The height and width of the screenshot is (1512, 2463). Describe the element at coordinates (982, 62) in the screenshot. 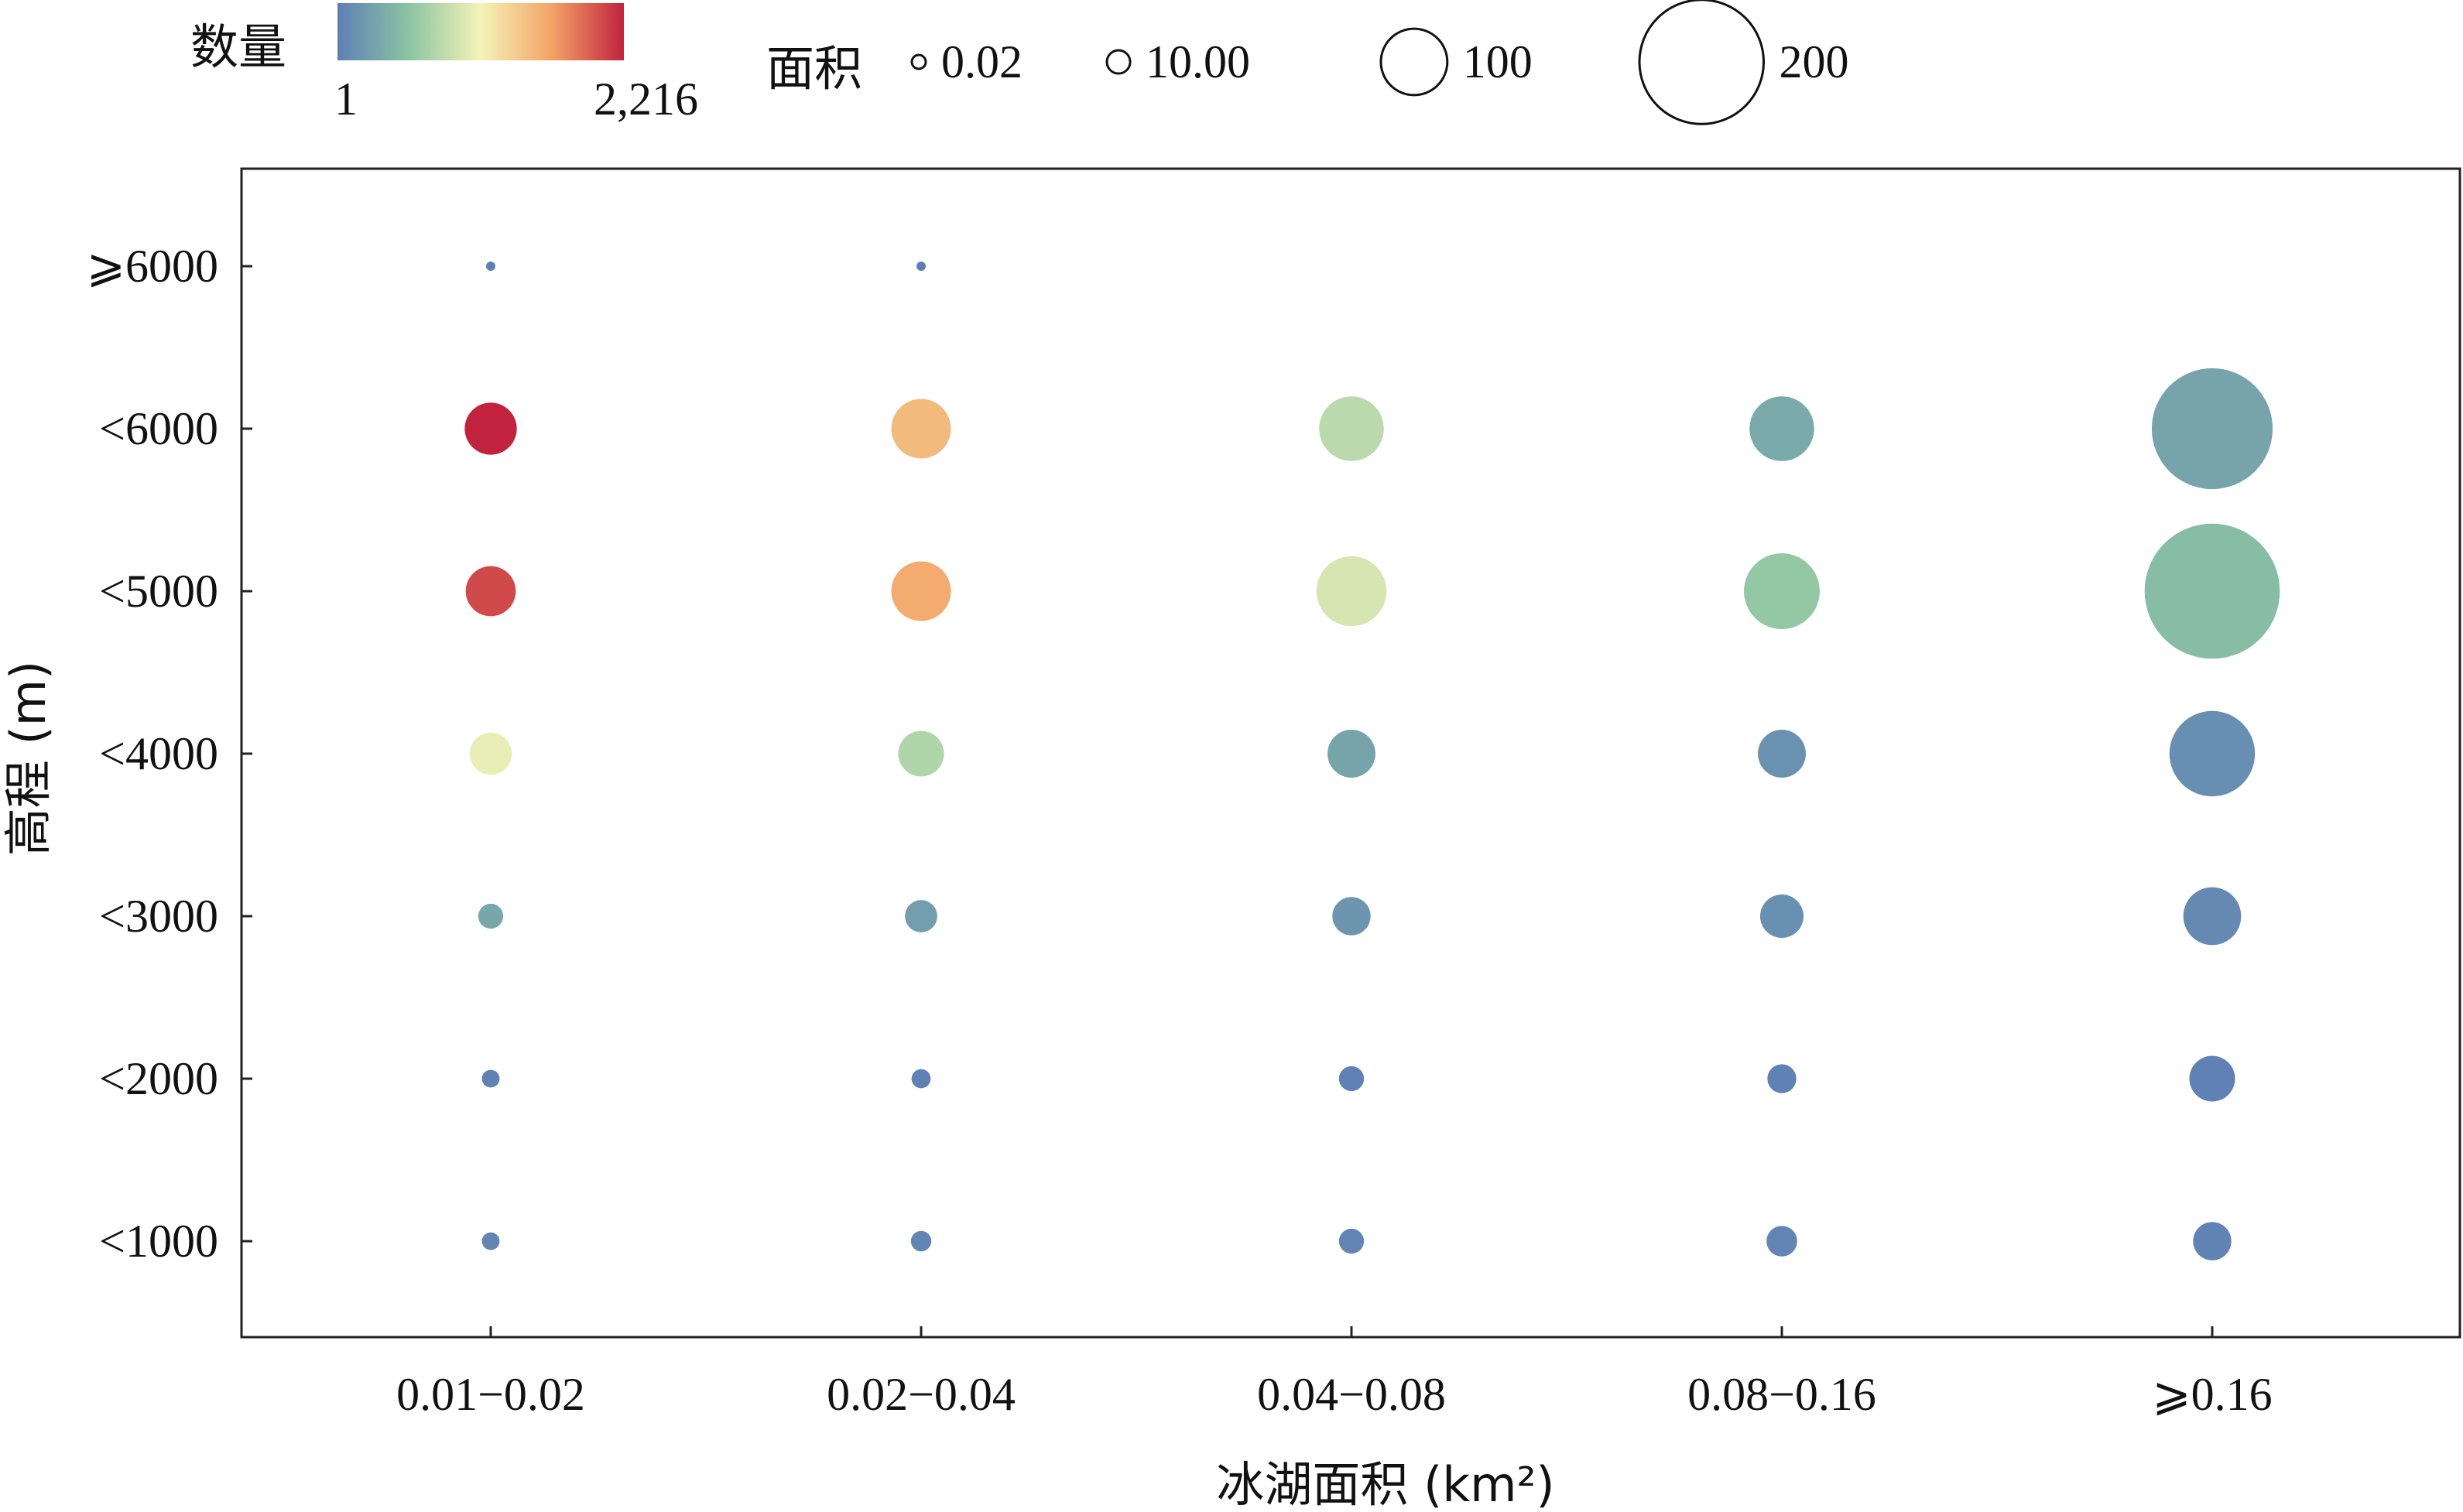

I see `size-legend-label: 0.02` at that location.